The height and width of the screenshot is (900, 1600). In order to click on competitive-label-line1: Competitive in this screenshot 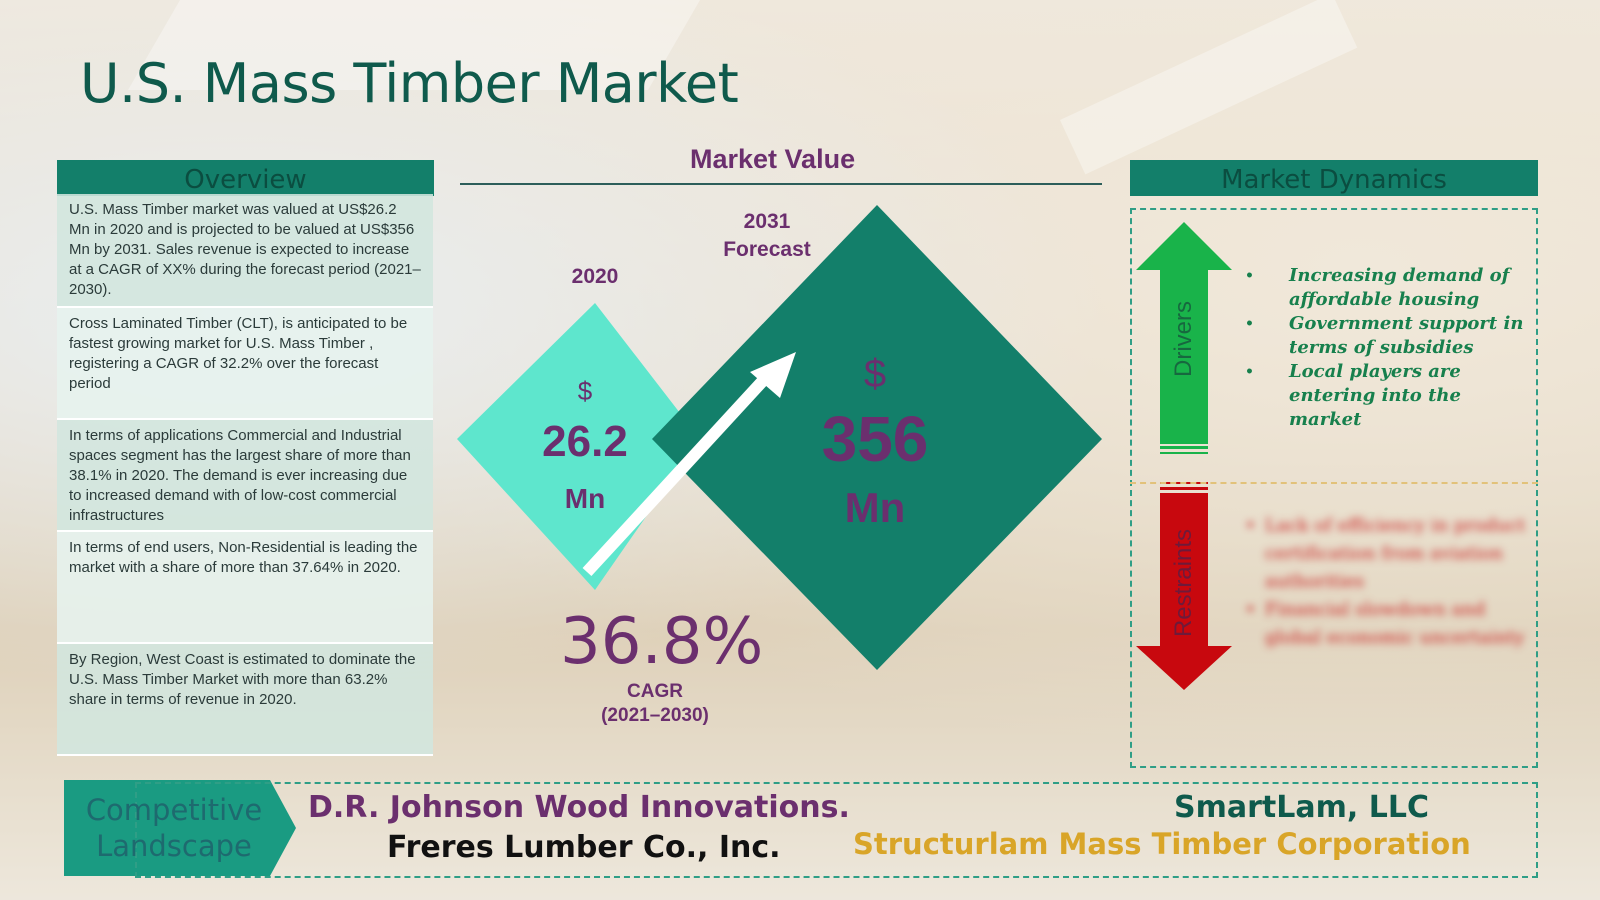, I will do `click(174, 810)`.